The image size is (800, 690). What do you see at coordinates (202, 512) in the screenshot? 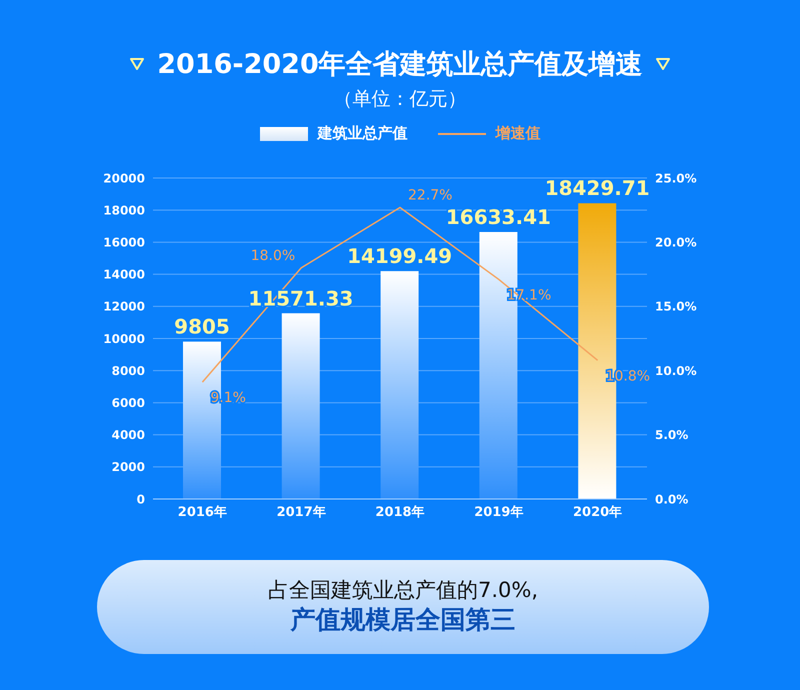
I see `x-tick-label: 2016年` at bounding box center [202, 512].